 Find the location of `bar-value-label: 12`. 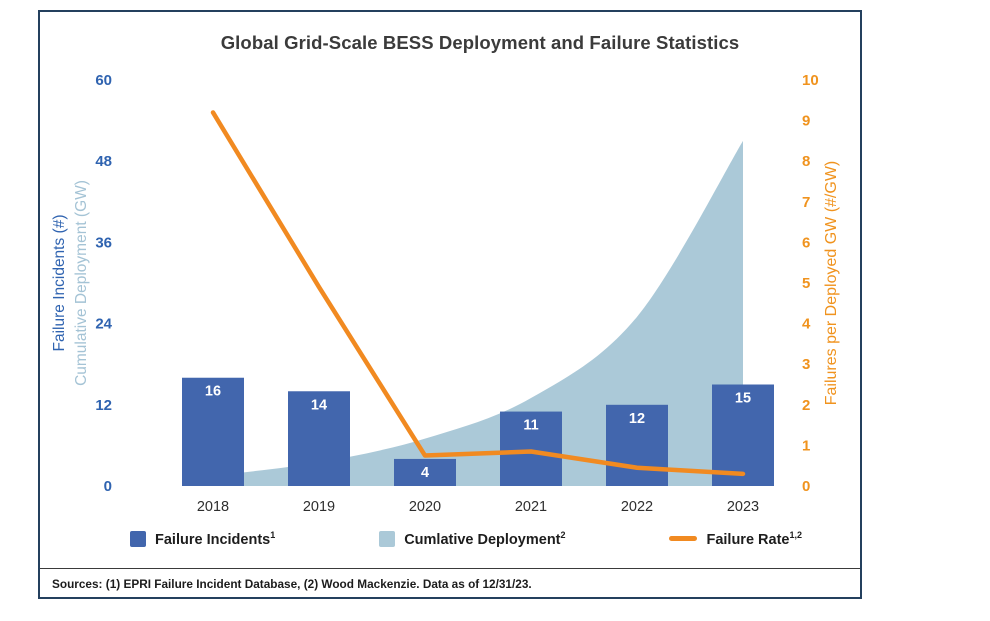

bar-value-label: 12 is located at coordinates (637, 419).